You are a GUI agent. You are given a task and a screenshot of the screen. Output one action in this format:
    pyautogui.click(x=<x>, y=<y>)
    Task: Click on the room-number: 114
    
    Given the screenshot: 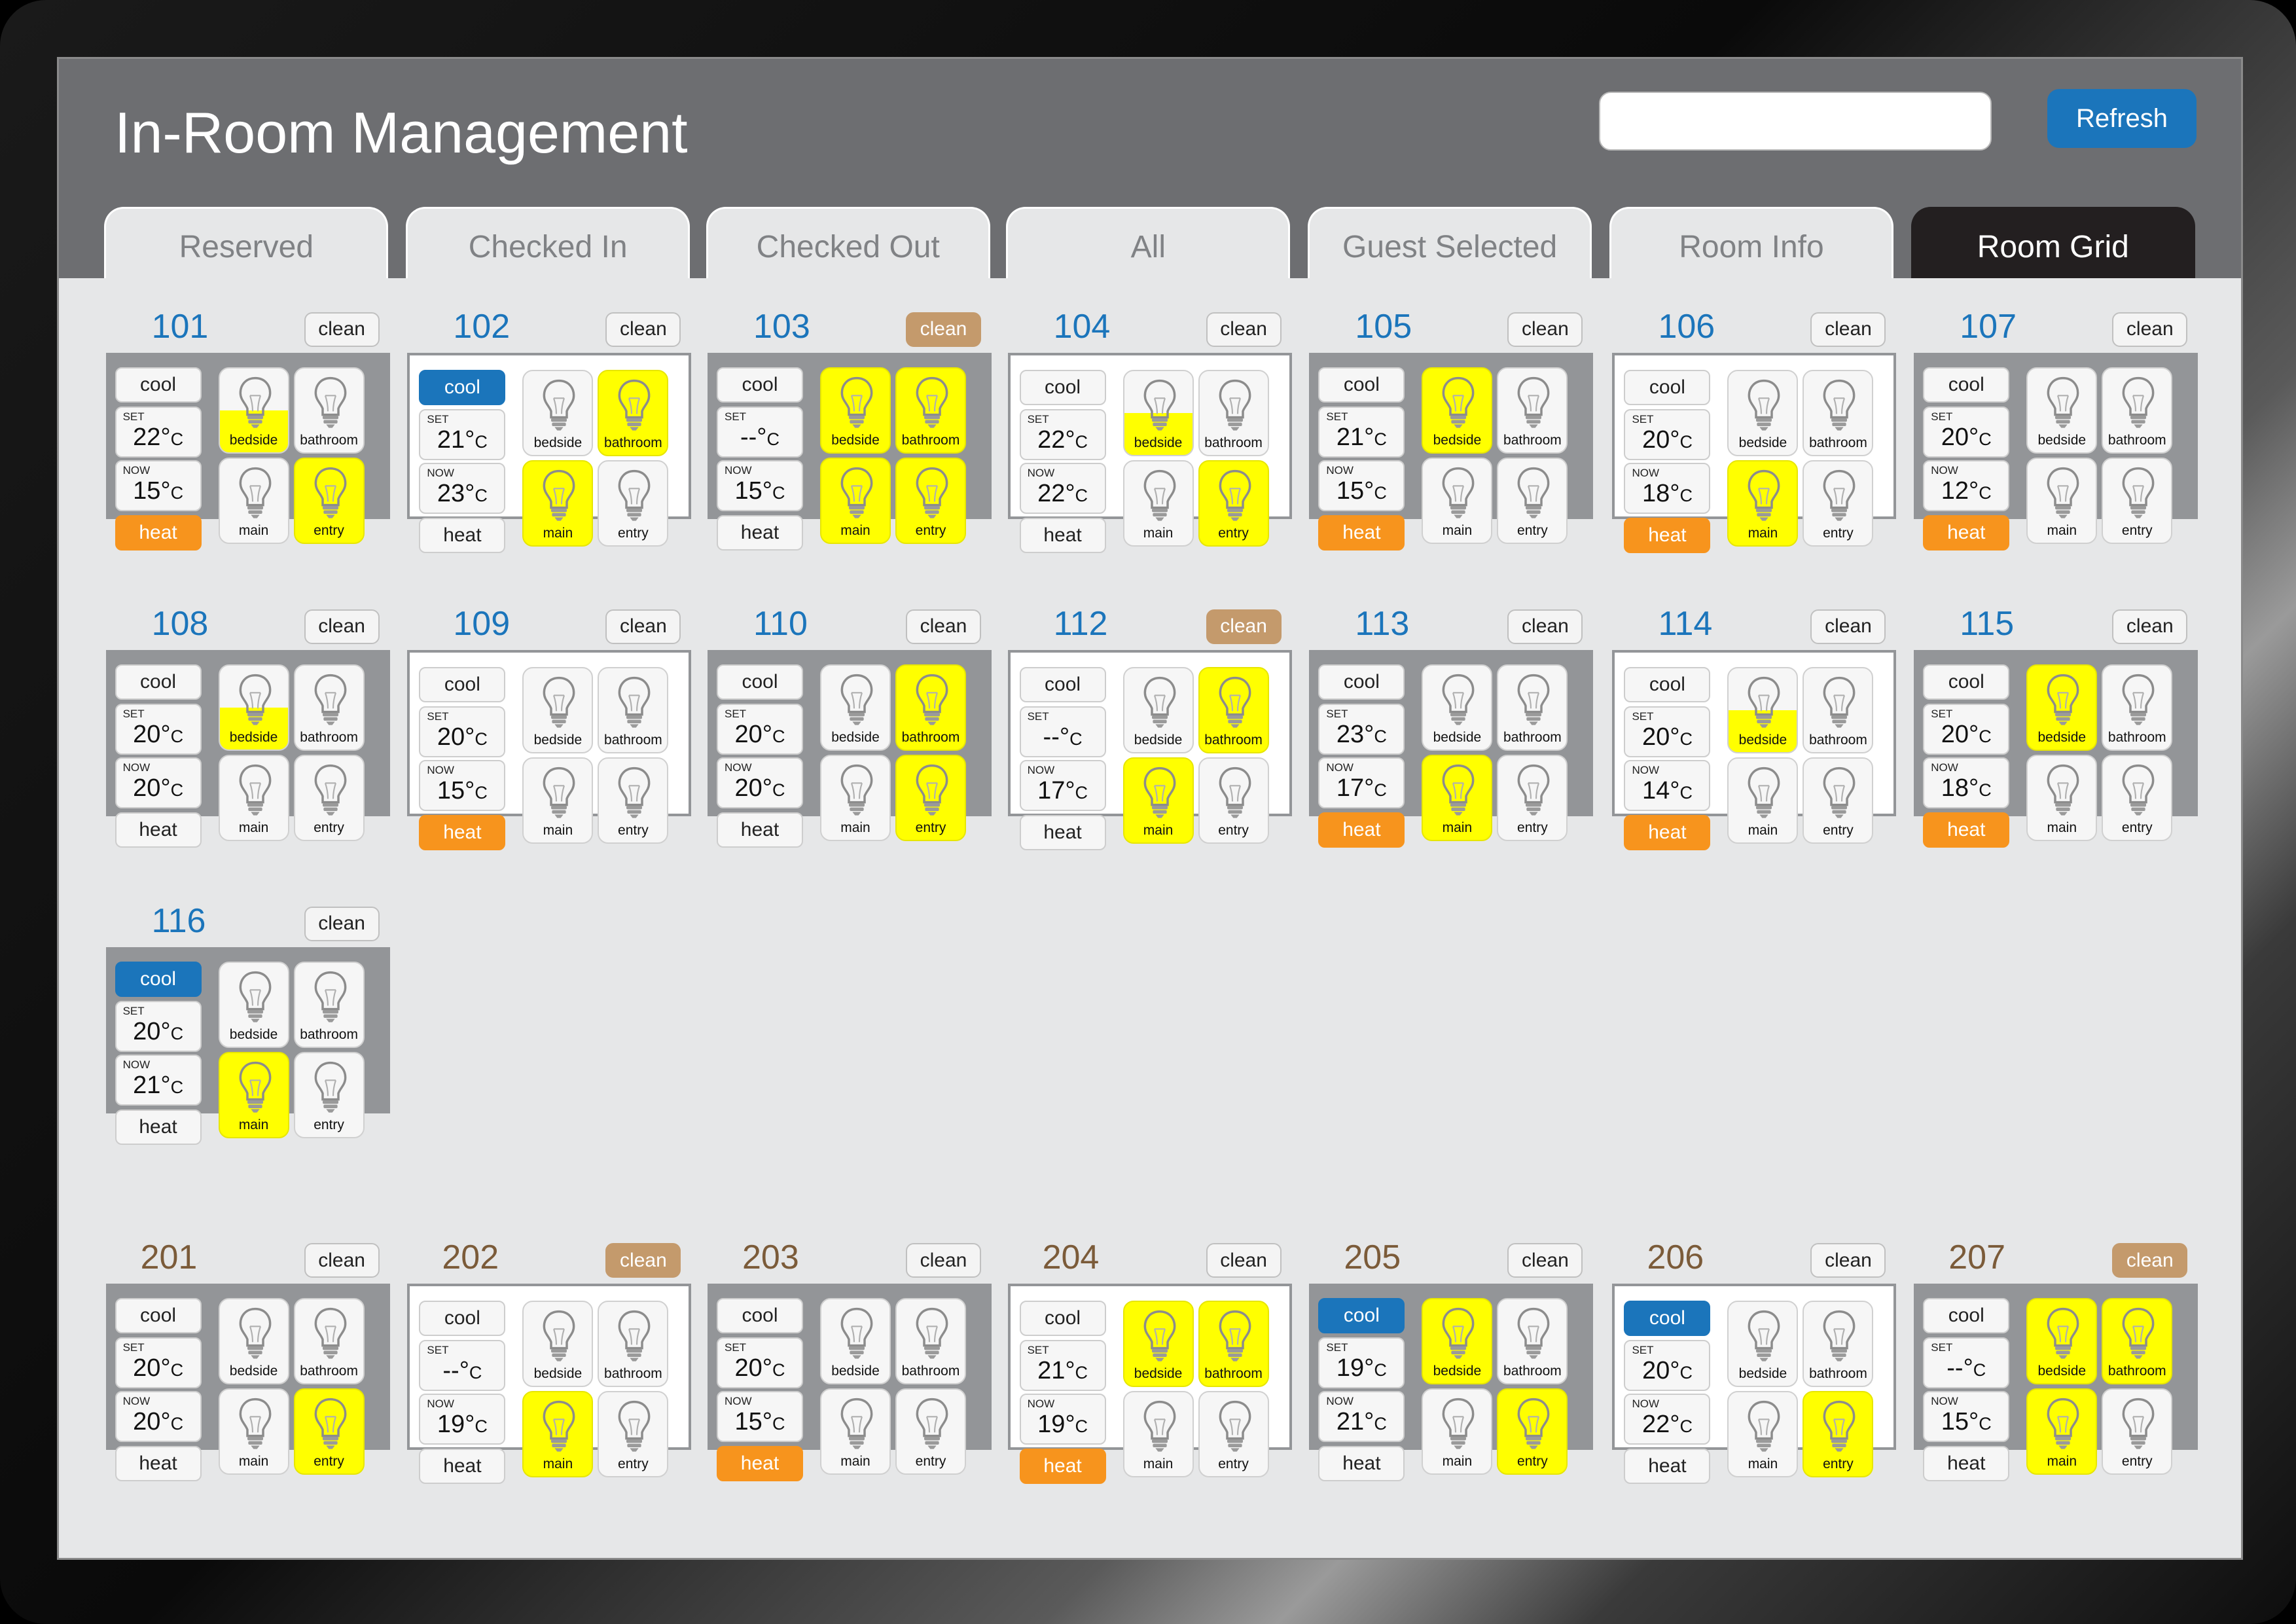 What is the action you would take?
    pyautogui.click(x=1685, y=623)
    